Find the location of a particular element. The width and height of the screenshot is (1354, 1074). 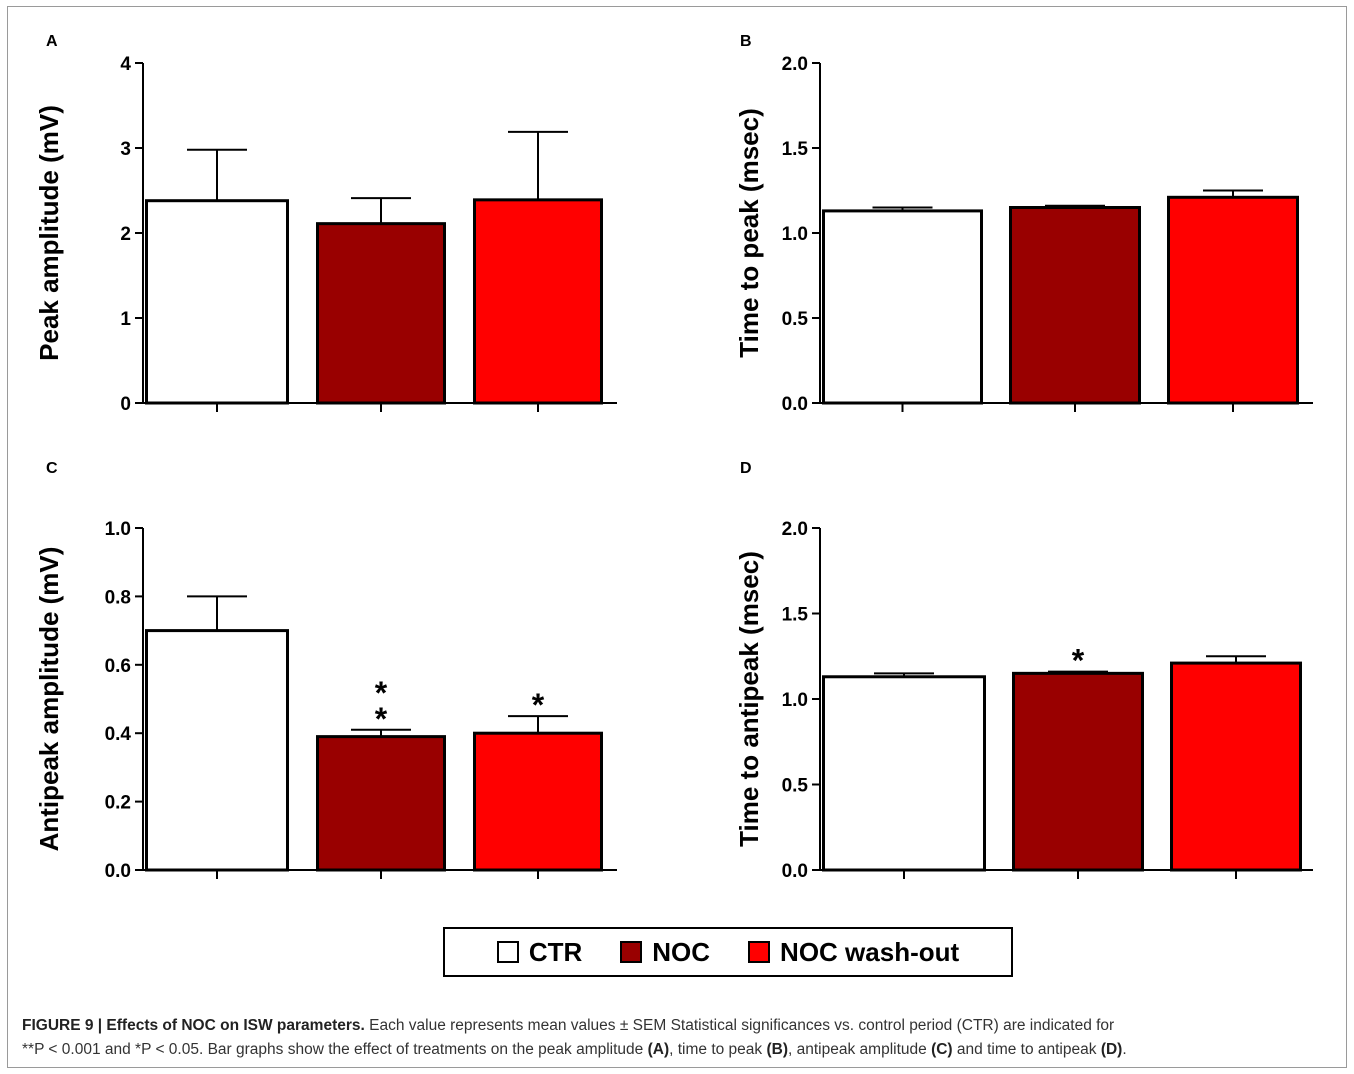

legend-item-noc-washout: NOC wash-out is located at coordinates (853, 952).